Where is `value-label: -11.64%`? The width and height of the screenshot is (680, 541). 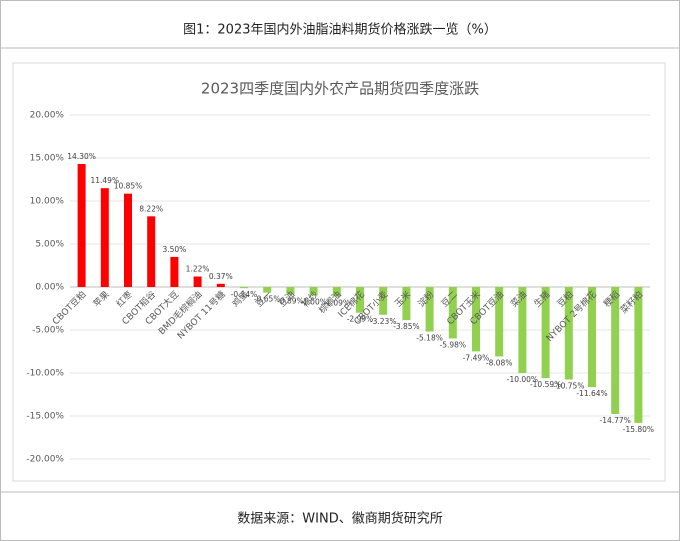
value-label: -11.64% is located at coordinates (591, 393).